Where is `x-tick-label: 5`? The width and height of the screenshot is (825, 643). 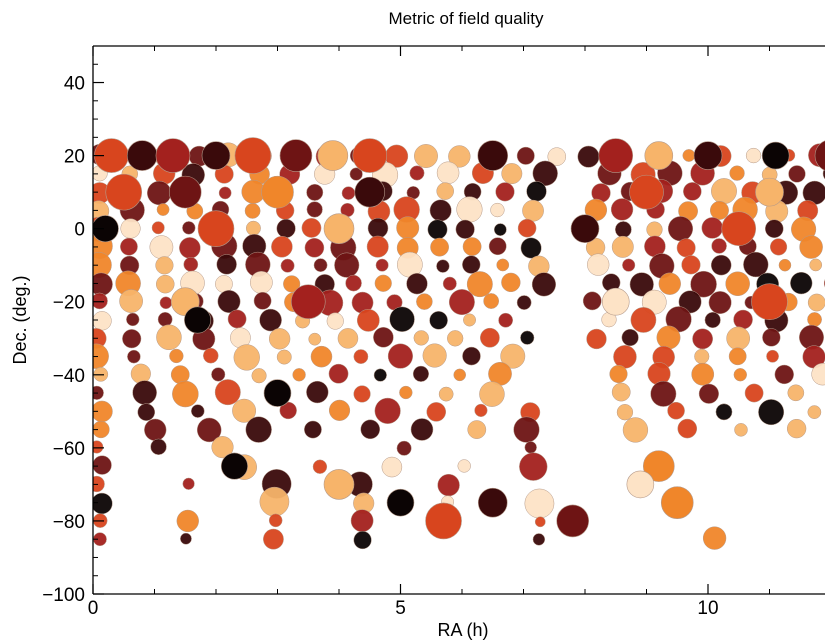
x-tick-label: 5 is located at coordinates (400, 608).